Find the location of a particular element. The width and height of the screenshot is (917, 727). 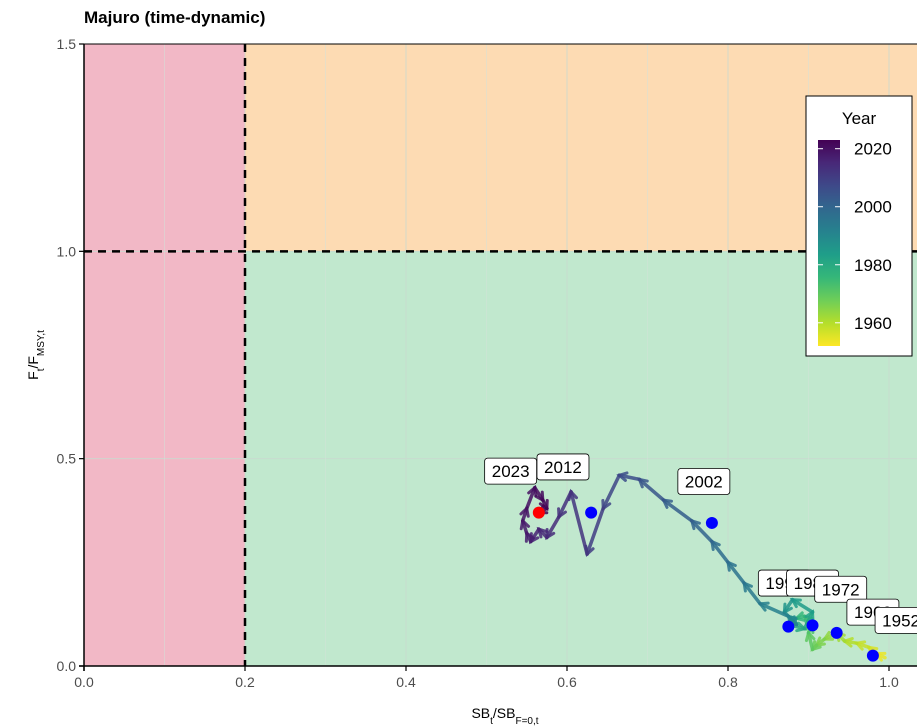

point-label-text: 1972 is located at coordinates (841, 589).